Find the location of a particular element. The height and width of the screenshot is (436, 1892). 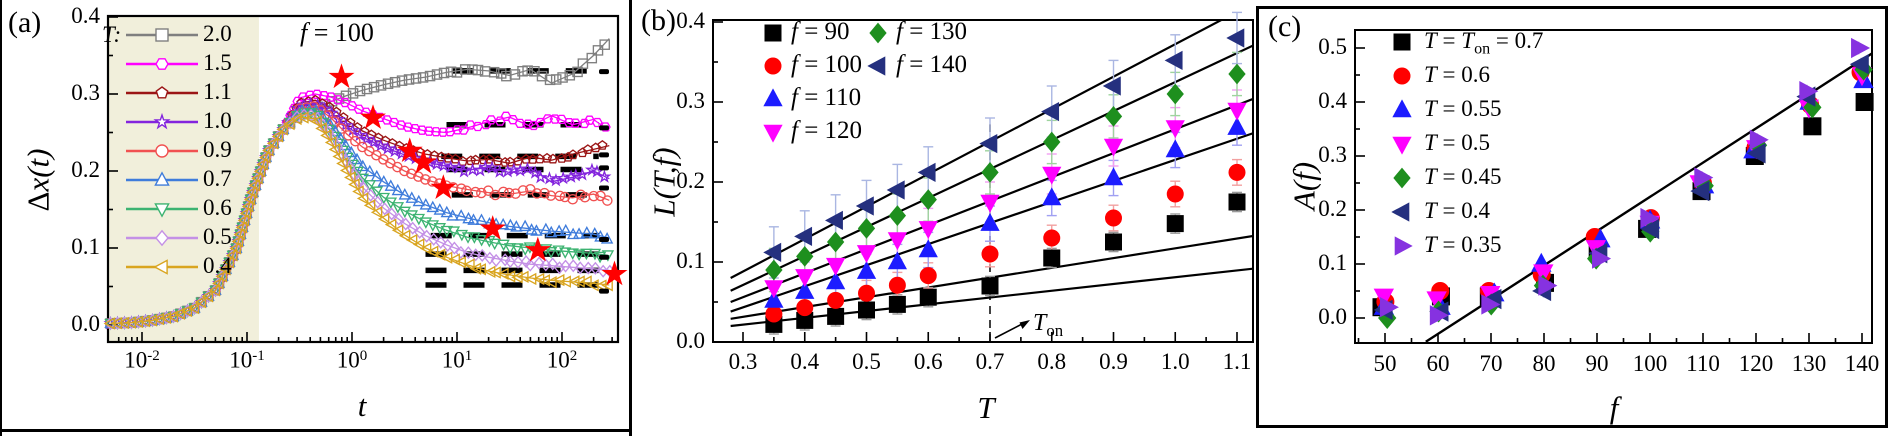

a-legend-label: 1.1 is located at coordinates (217, 91).